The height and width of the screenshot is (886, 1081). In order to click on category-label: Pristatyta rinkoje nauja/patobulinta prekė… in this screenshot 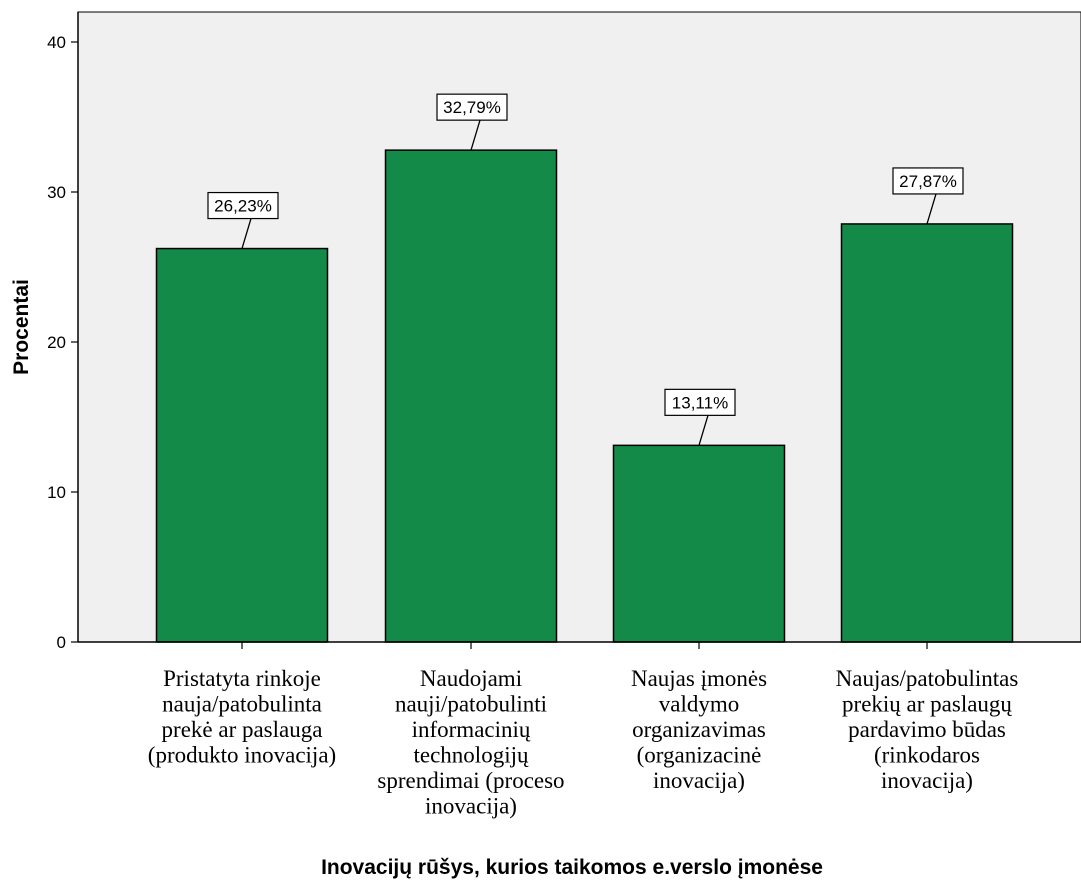, I will do `click(242, 717)`.